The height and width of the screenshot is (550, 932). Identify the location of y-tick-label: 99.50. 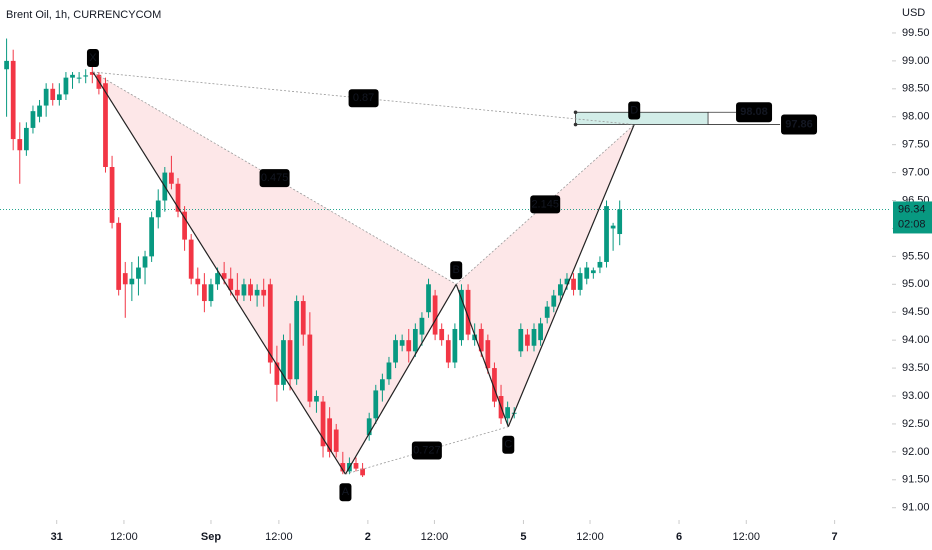
(916, 33).